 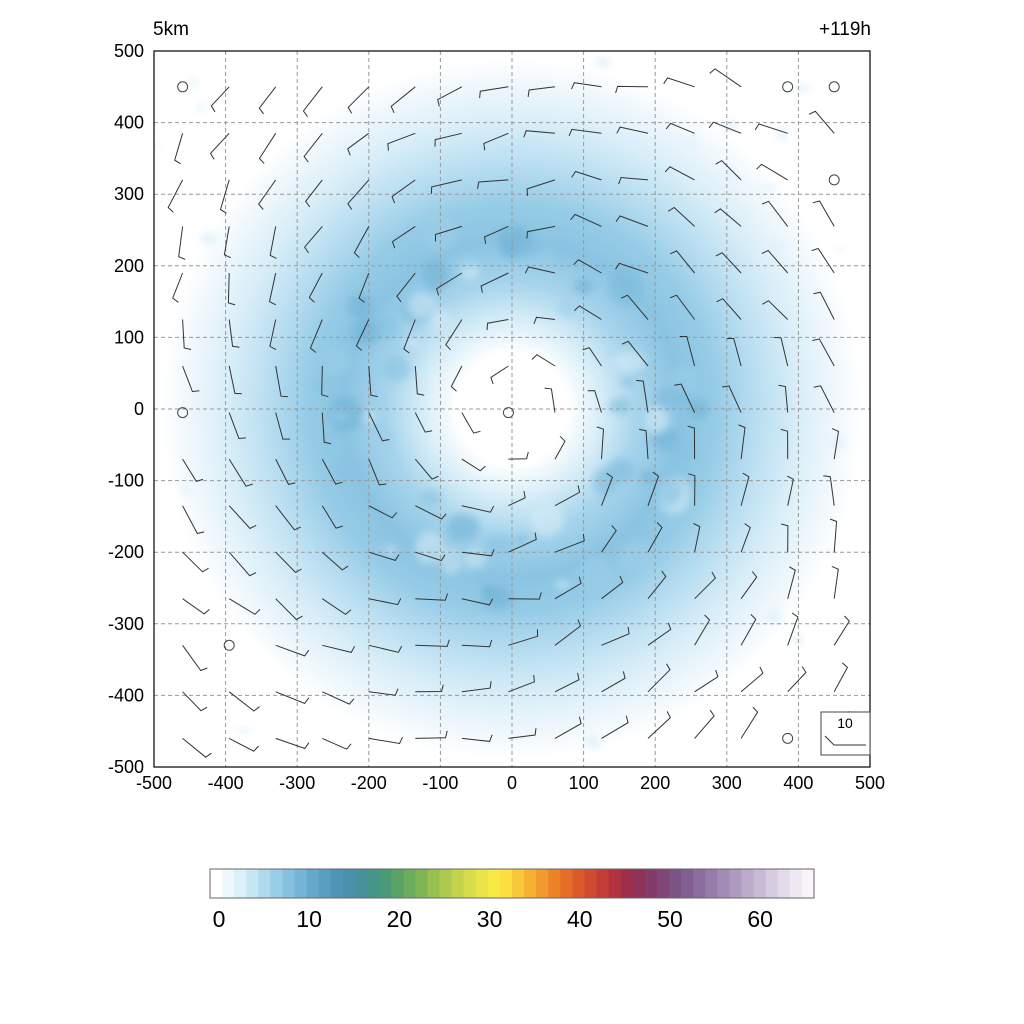 I want to click on colorbar-cells, so click(x=512, y=883).